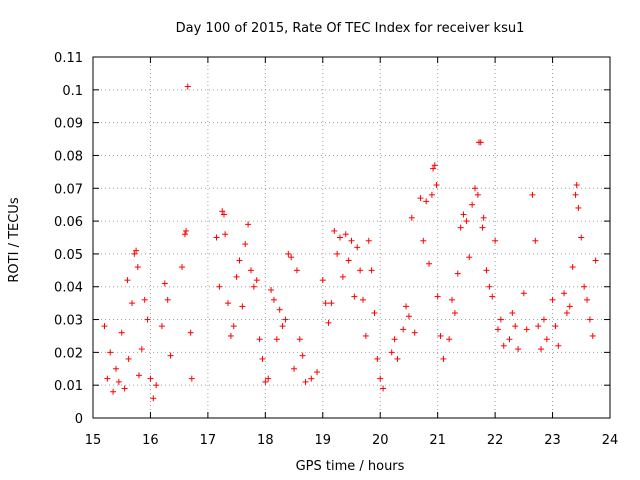 The width and height of the screenshot is (640, 480). What do you see at coordinates (610, 440) in the screenshot?
I see `x-tick-label: 24` at bounding box center [610, 440].